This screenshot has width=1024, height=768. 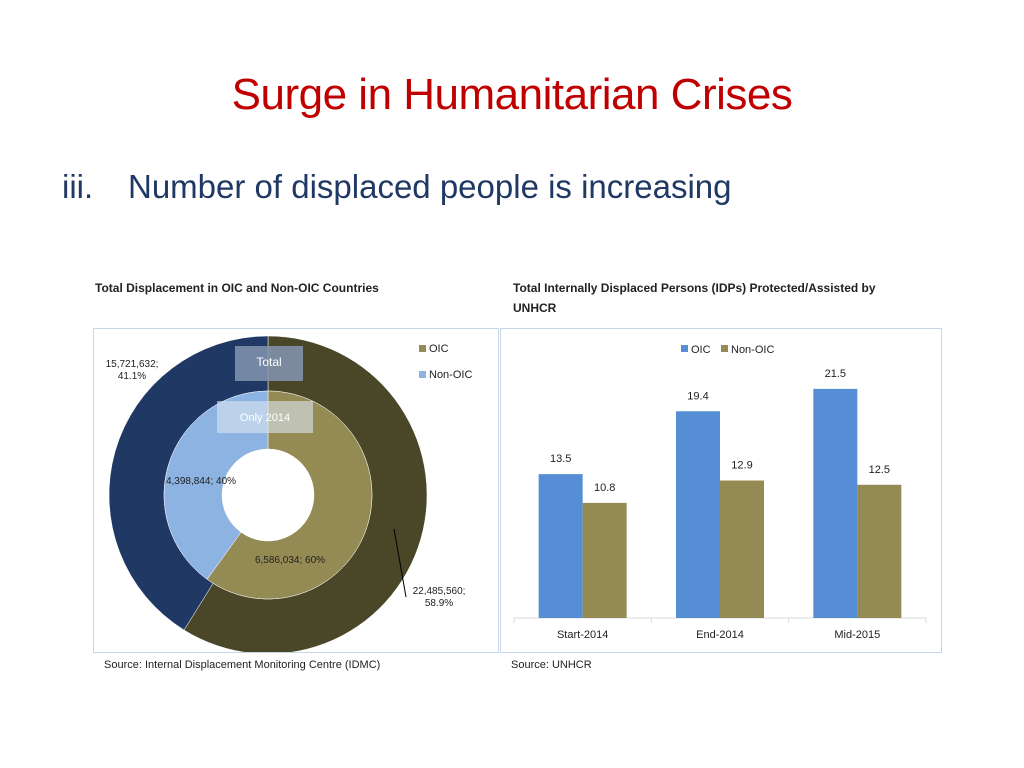 What do you see at coordinates (879, 470) in the screenshot?
I see `data-label-non-oic-mid-2015: 12.5` at bounding box center [879, 470].